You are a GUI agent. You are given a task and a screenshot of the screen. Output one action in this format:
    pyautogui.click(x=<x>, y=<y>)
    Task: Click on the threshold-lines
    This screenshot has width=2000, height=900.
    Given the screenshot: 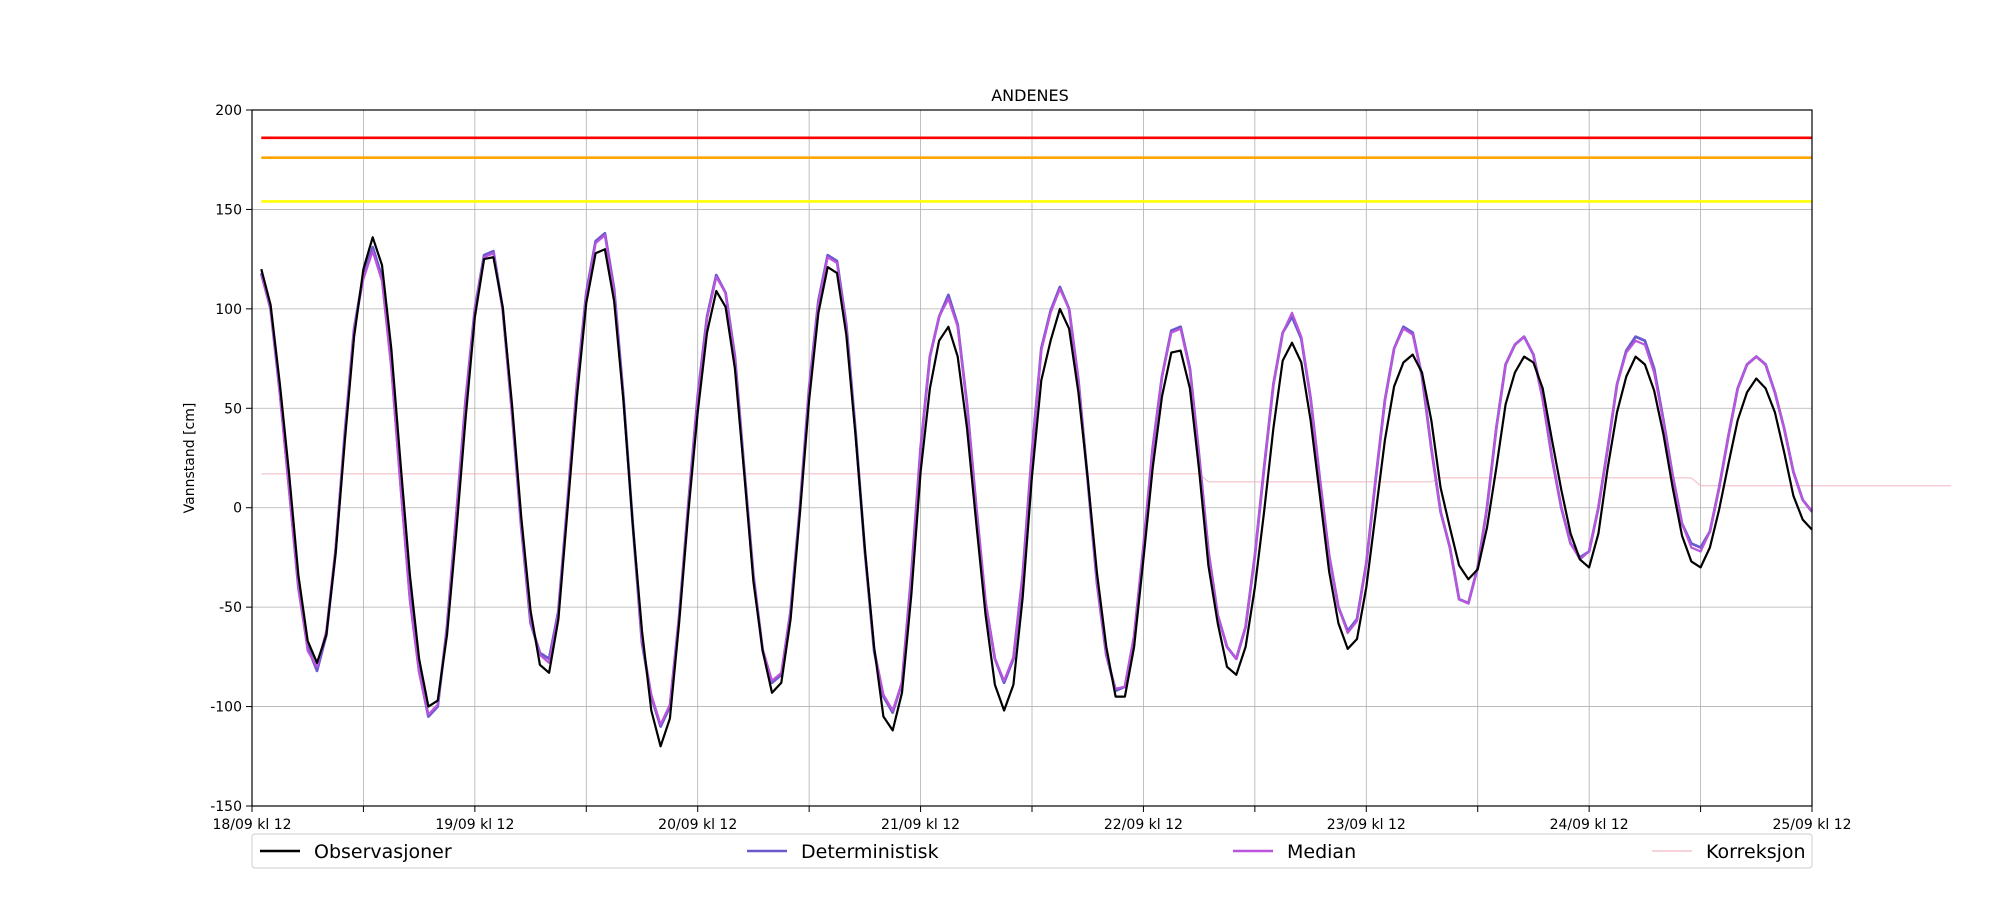 What is the action you would take?
    pyautogui.click(x=1036, y=169)
    